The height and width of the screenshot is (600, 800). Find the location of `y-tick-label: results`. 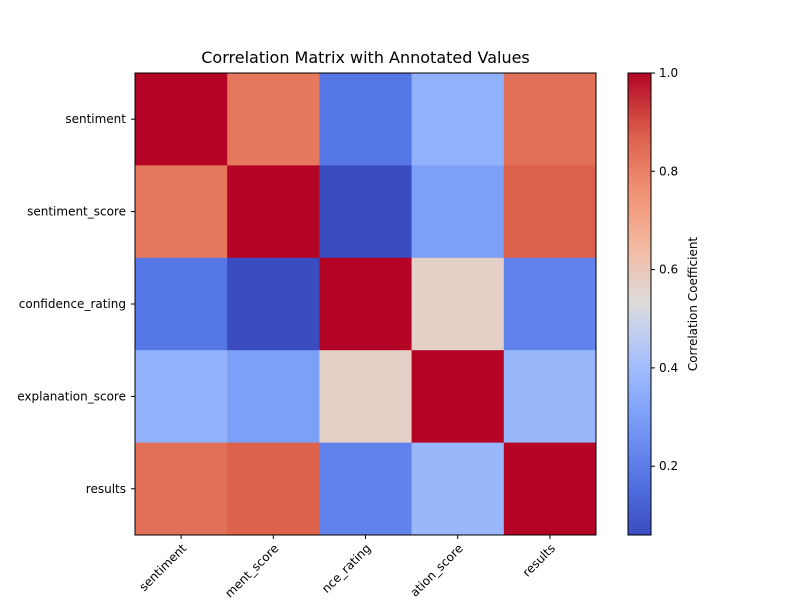

y-tick-label: results is located at coordinates (106, 489).